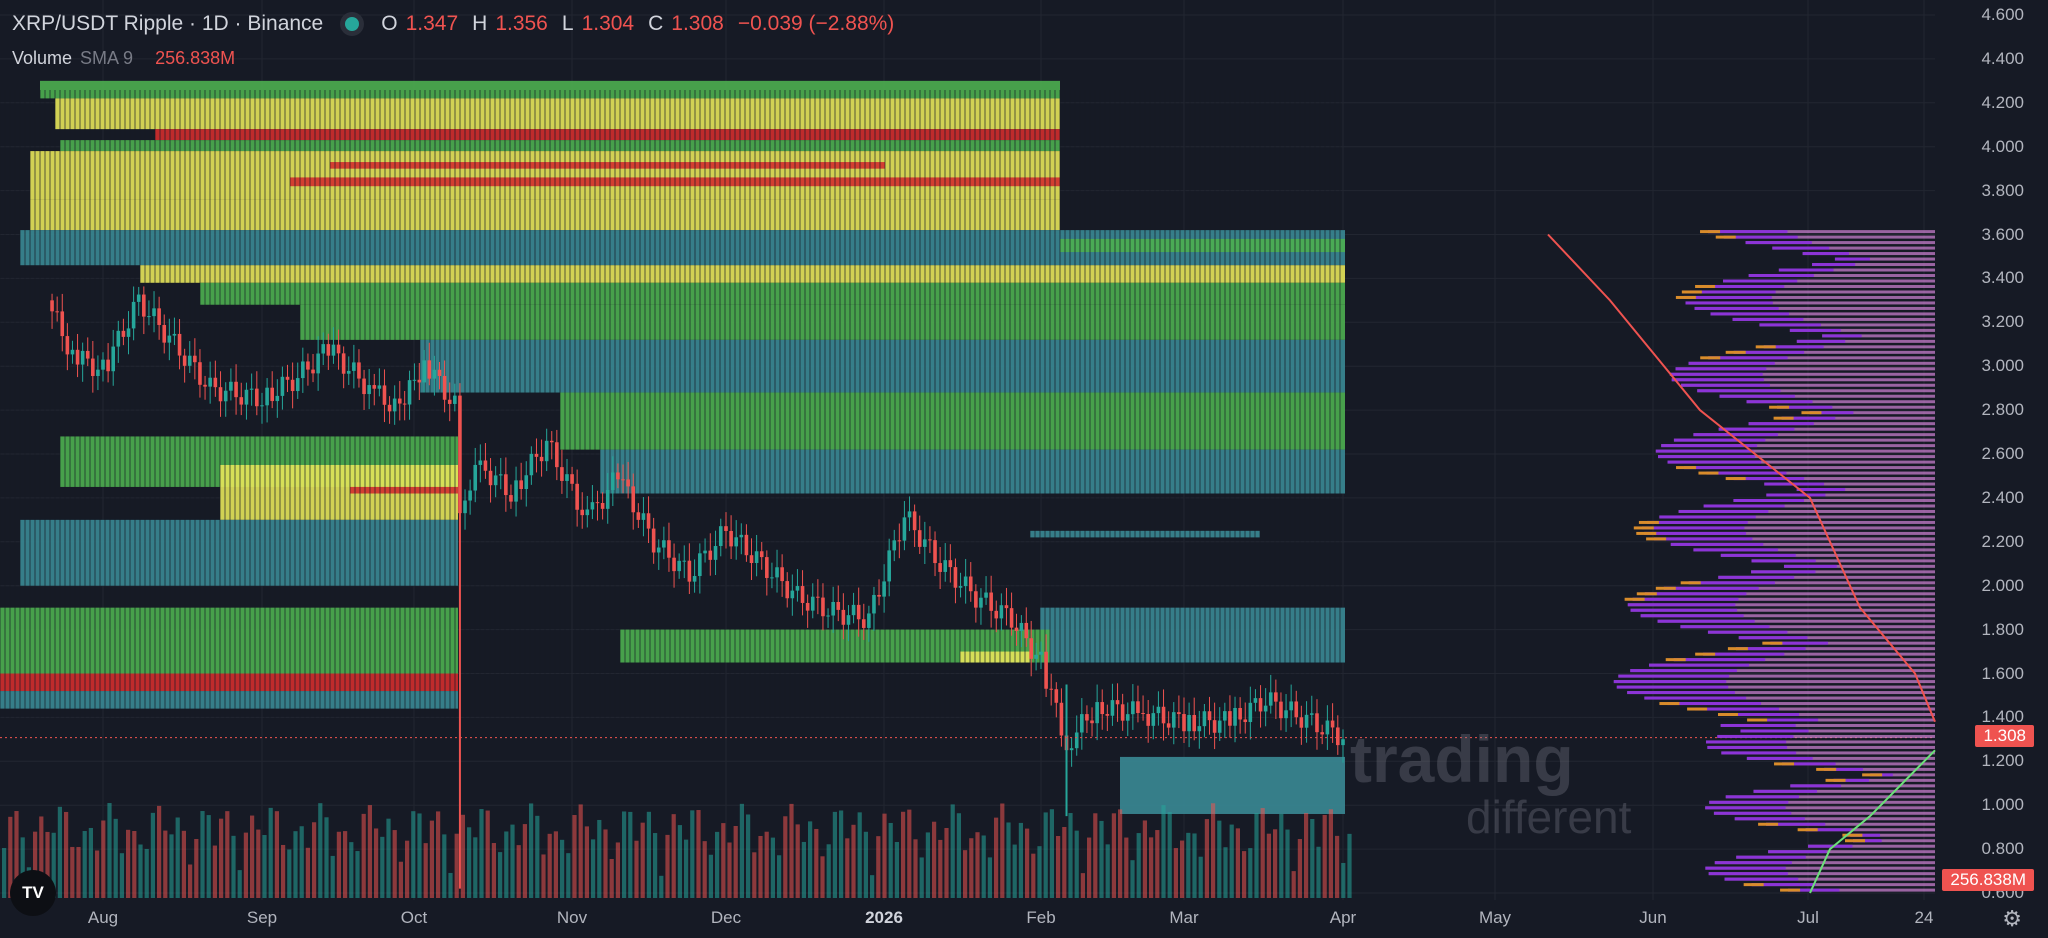 This screenshot has width=2048, height=938. What do you see at coordinates (33, 893) in the screenshot?
I see `tradingview-logo-icon: TV` at bounding box center [33, 893].